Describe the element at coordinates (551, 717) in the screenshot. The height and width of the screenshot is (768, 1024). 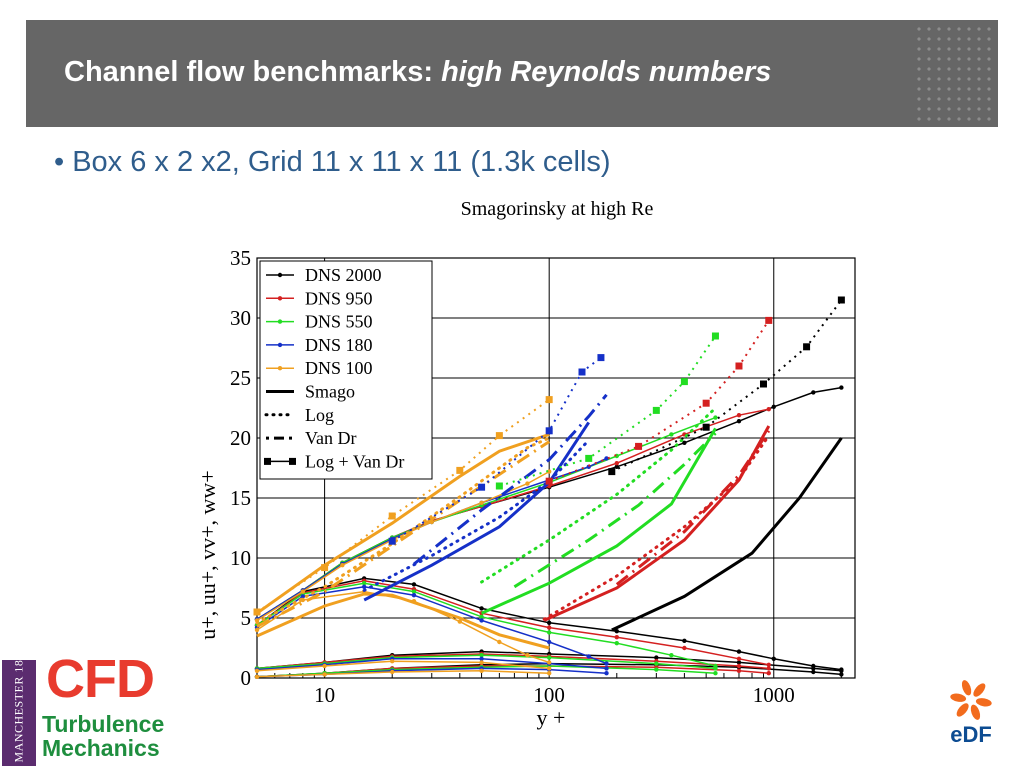
I see `x-axis-label: y +` at that location.